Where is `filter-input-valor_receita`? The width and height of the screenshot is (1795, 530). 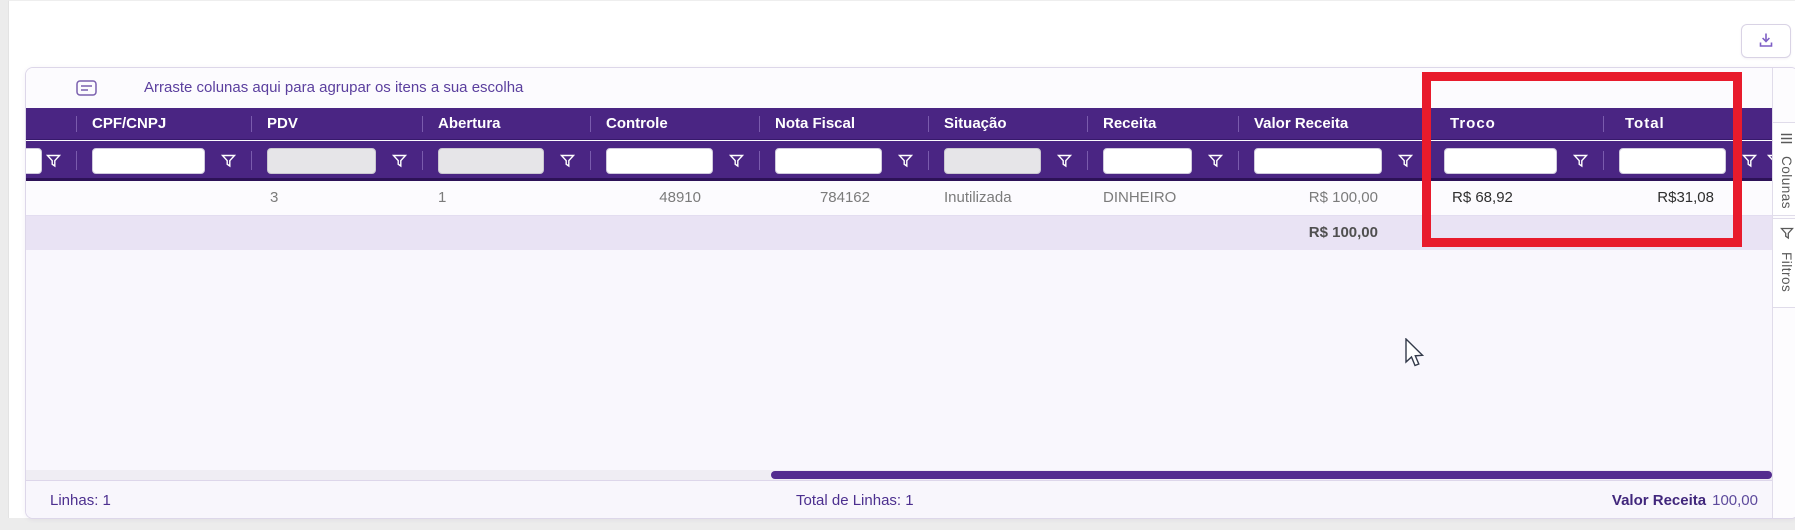
filter-input-valor_receita is located at coordinates (1318, 161).